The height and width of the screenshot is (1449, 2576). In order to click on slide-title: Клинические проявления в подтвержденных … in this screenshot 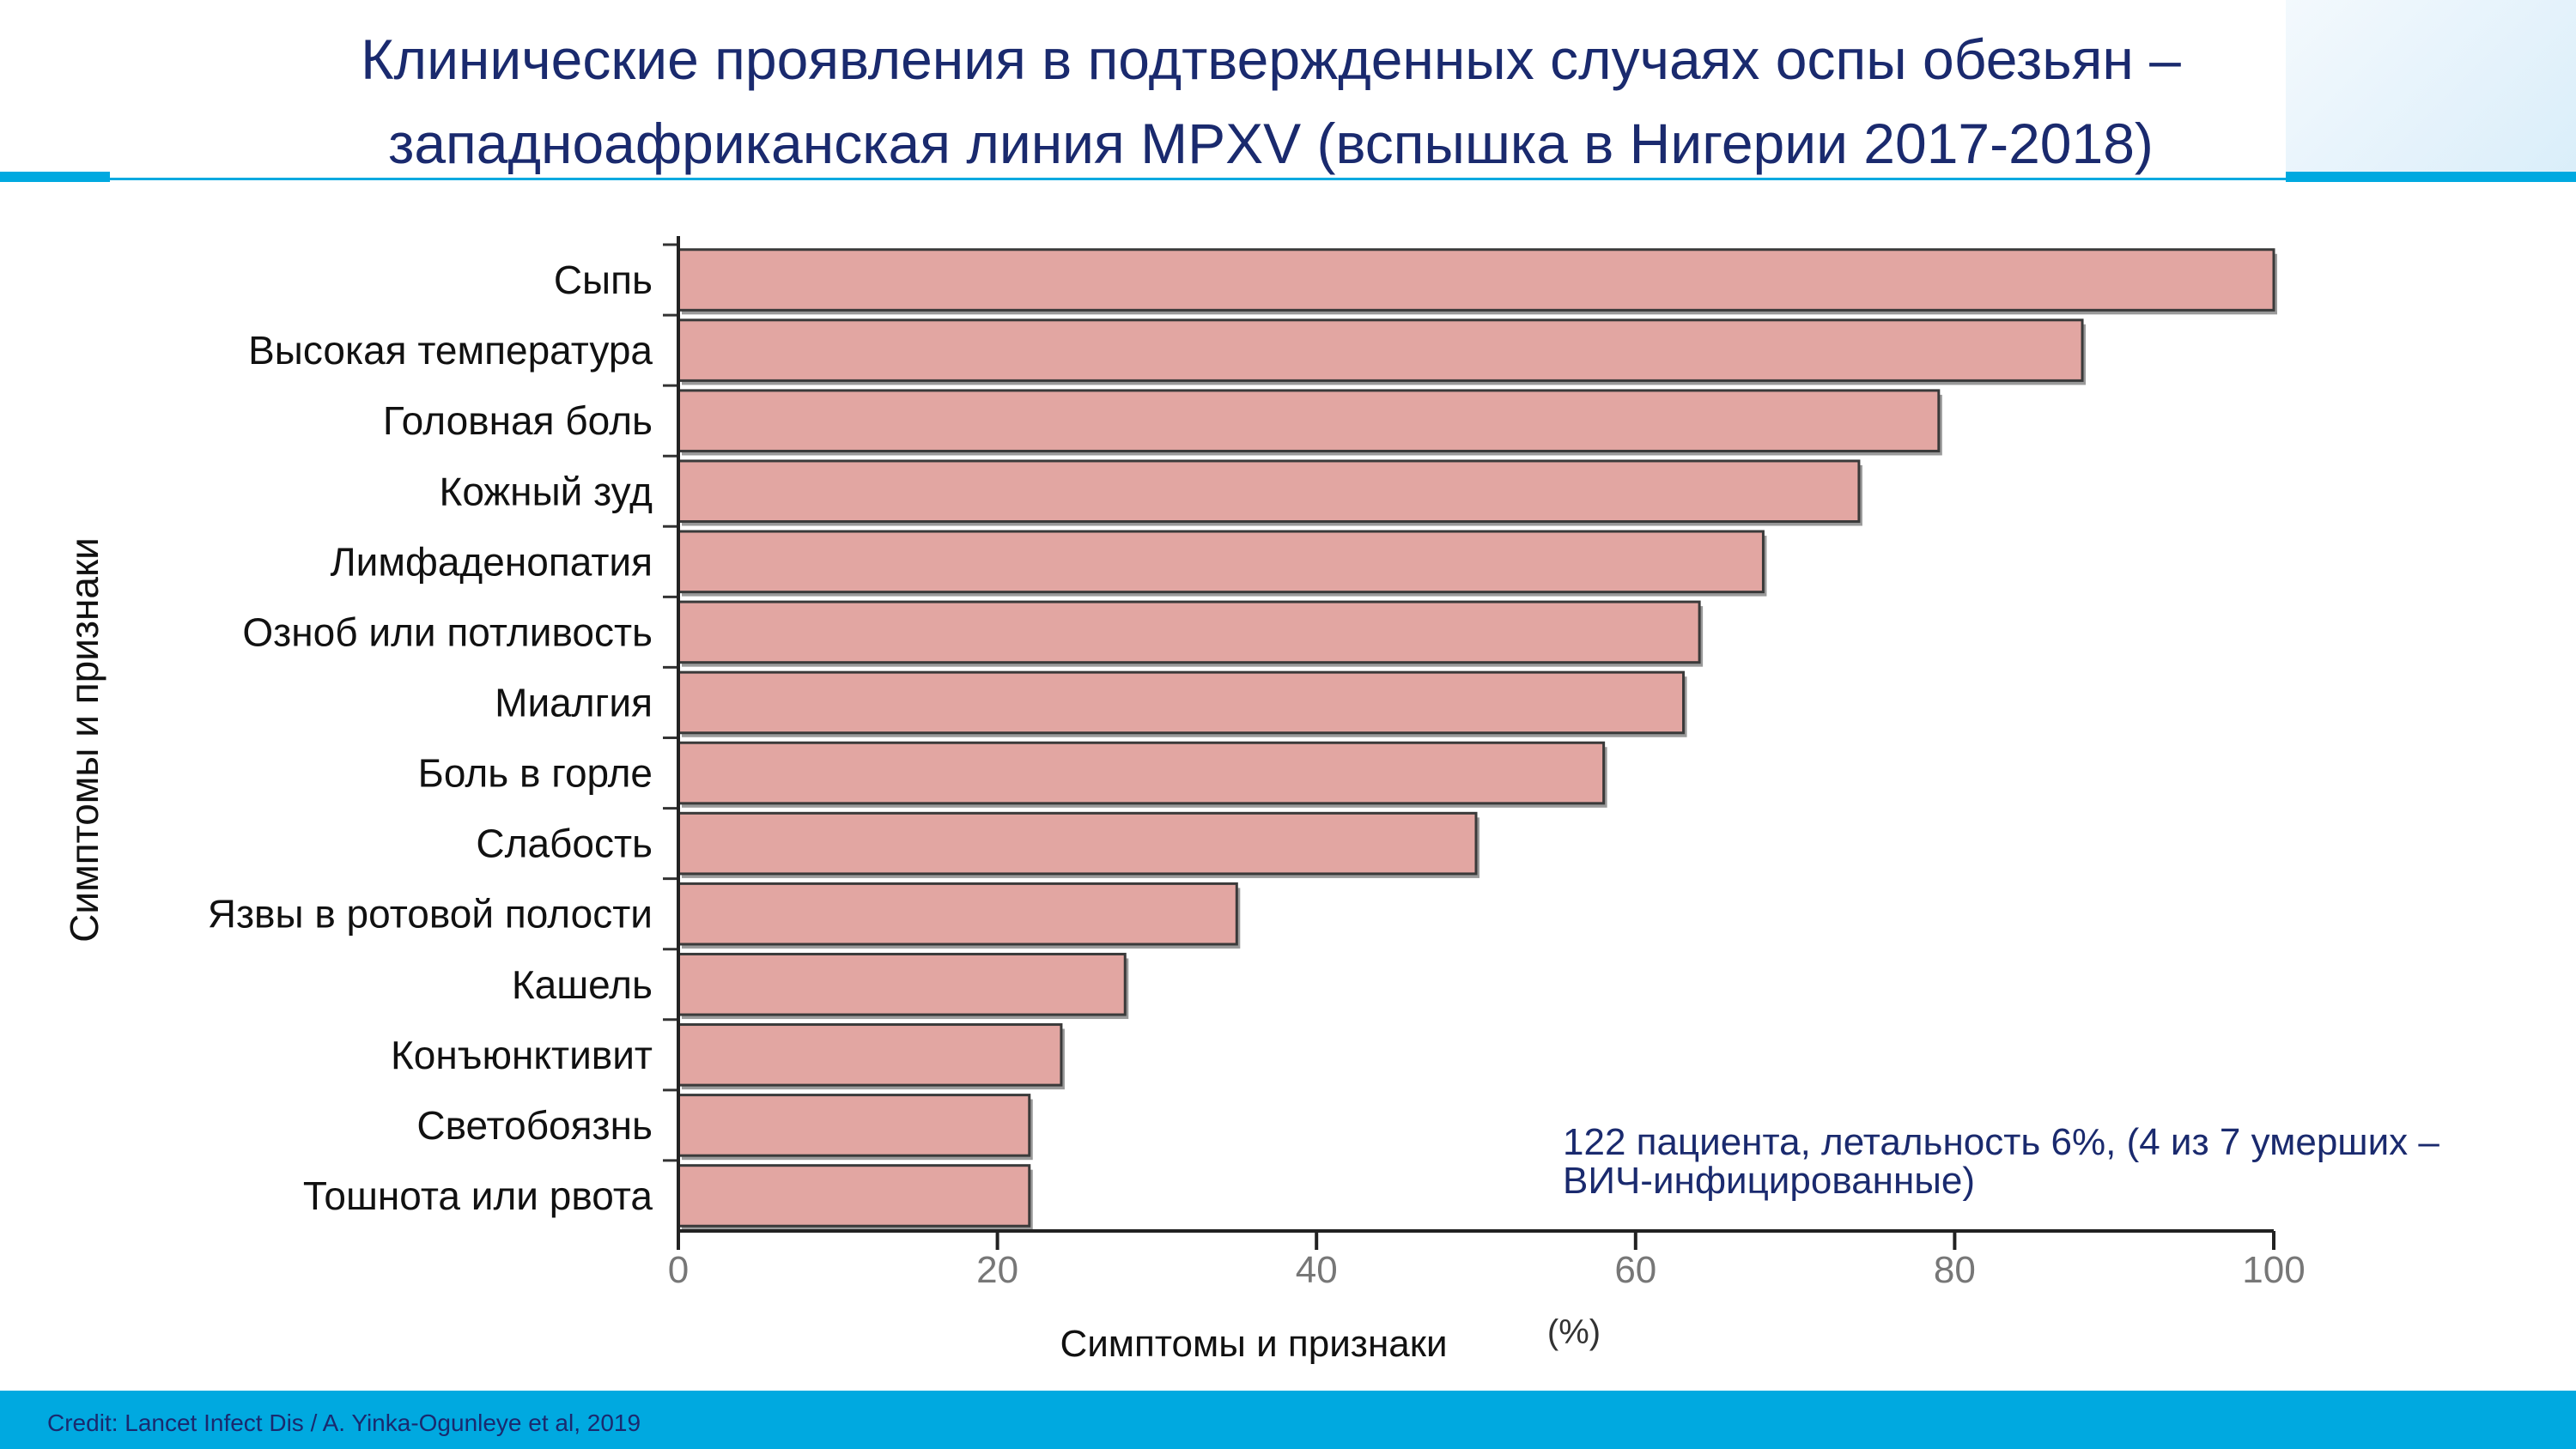, I will do `click(1271, 96)`.